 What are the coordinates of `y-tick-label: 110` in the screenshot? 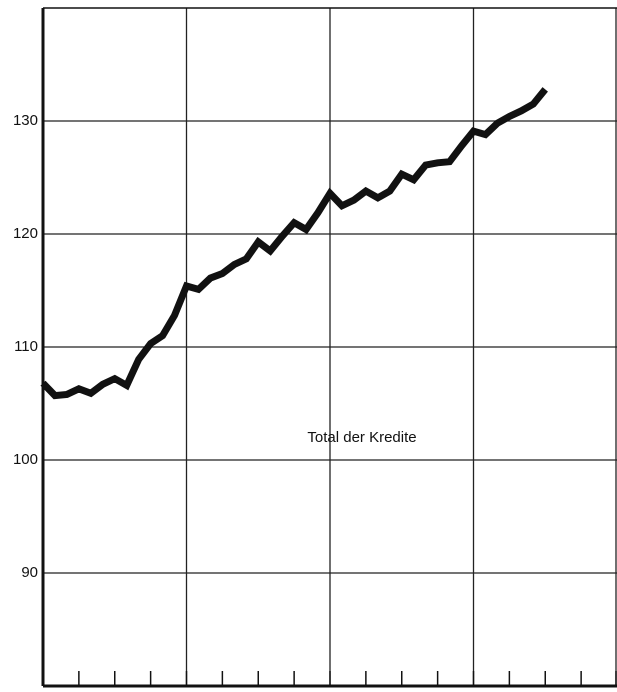 It's located at (26, 346).